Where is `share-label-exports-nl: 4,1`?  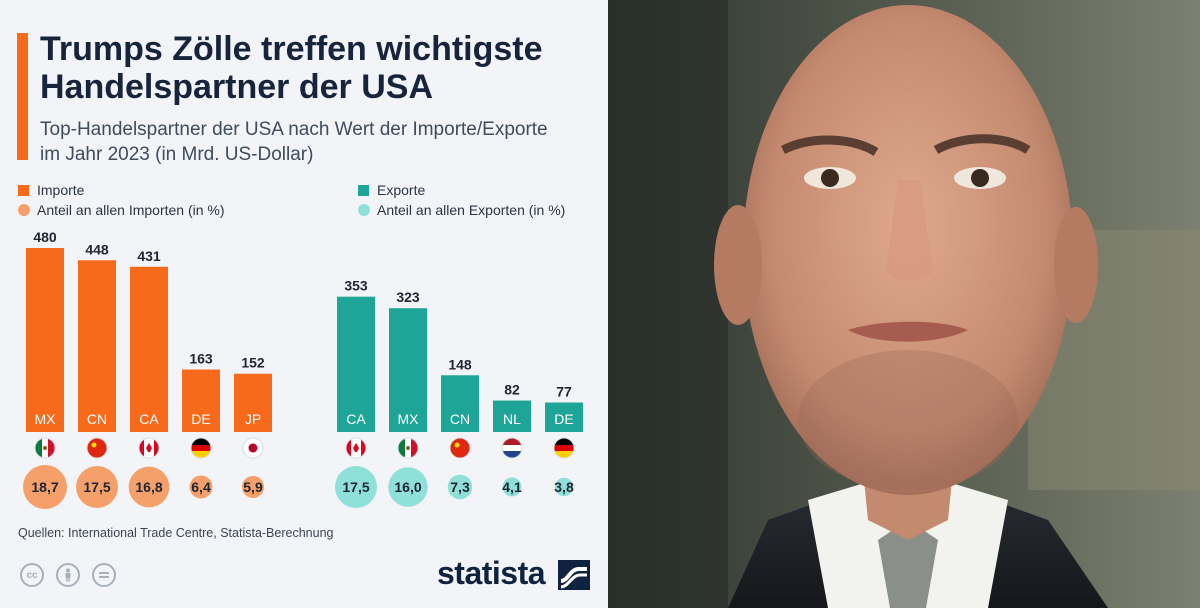 share-label-exports-nl: 4,1 is located at coordinates (512, 487).